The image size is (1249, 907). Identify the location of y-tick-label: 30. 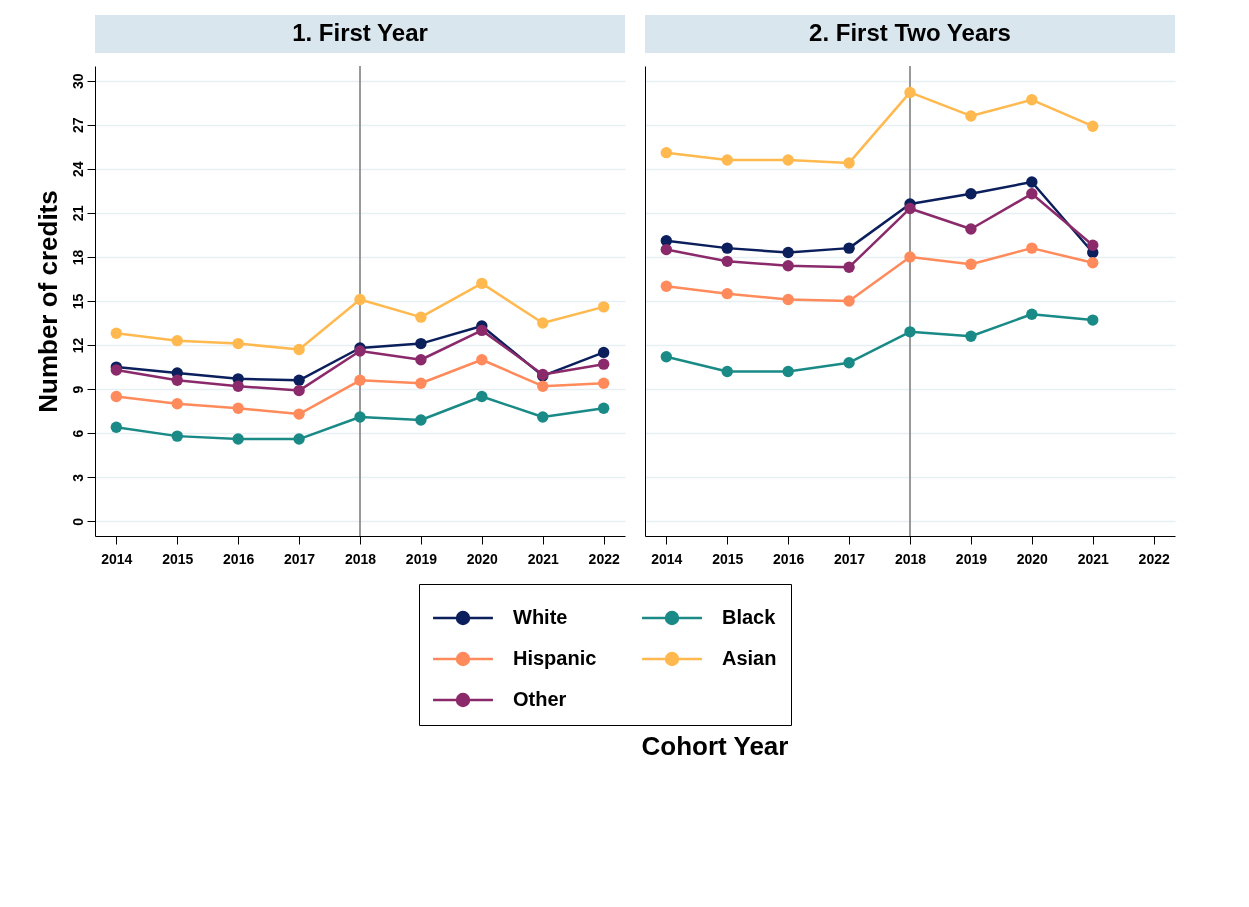
(77, 81).